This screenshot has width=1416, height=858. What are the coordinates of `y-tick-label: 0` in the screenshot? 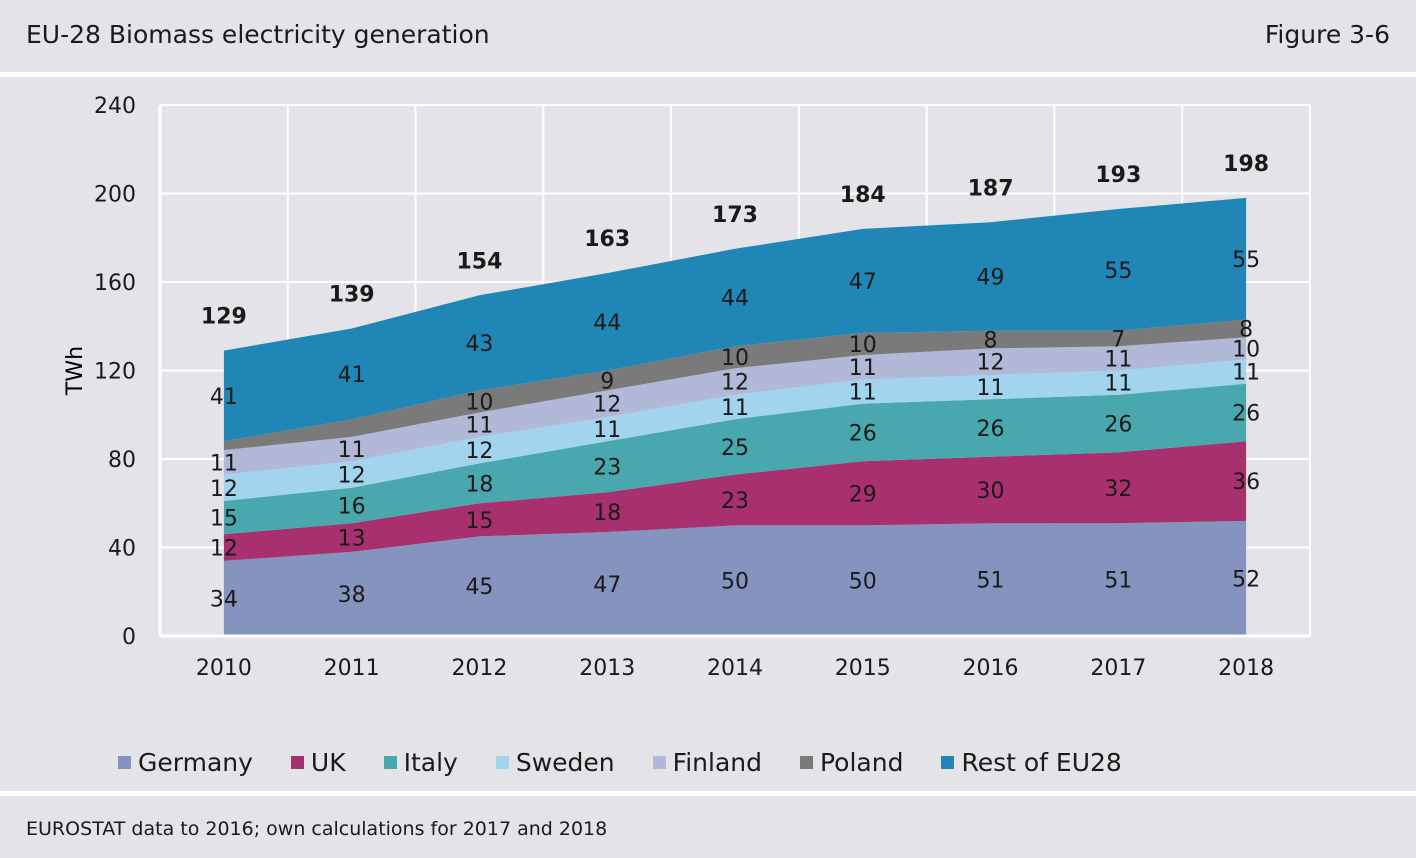 It's located at (129, 637).